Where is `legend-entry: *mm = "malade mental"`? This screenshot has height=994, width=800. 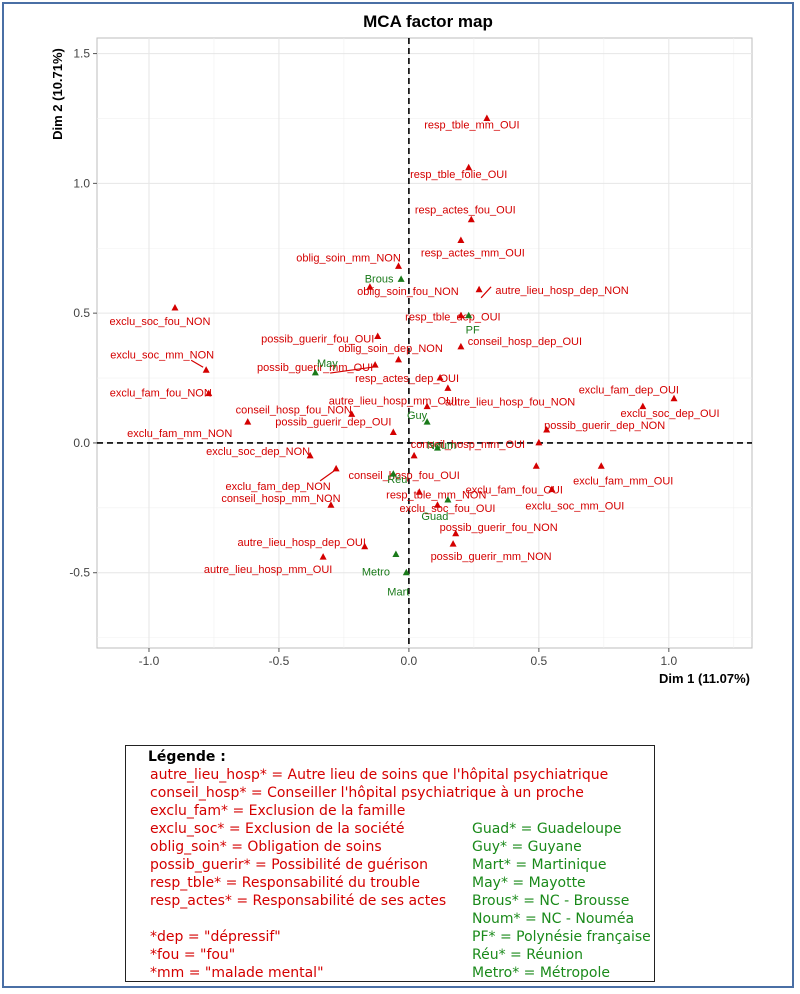
legend-entry: *mm = "malade mental" is located at coordinates (237, 973).